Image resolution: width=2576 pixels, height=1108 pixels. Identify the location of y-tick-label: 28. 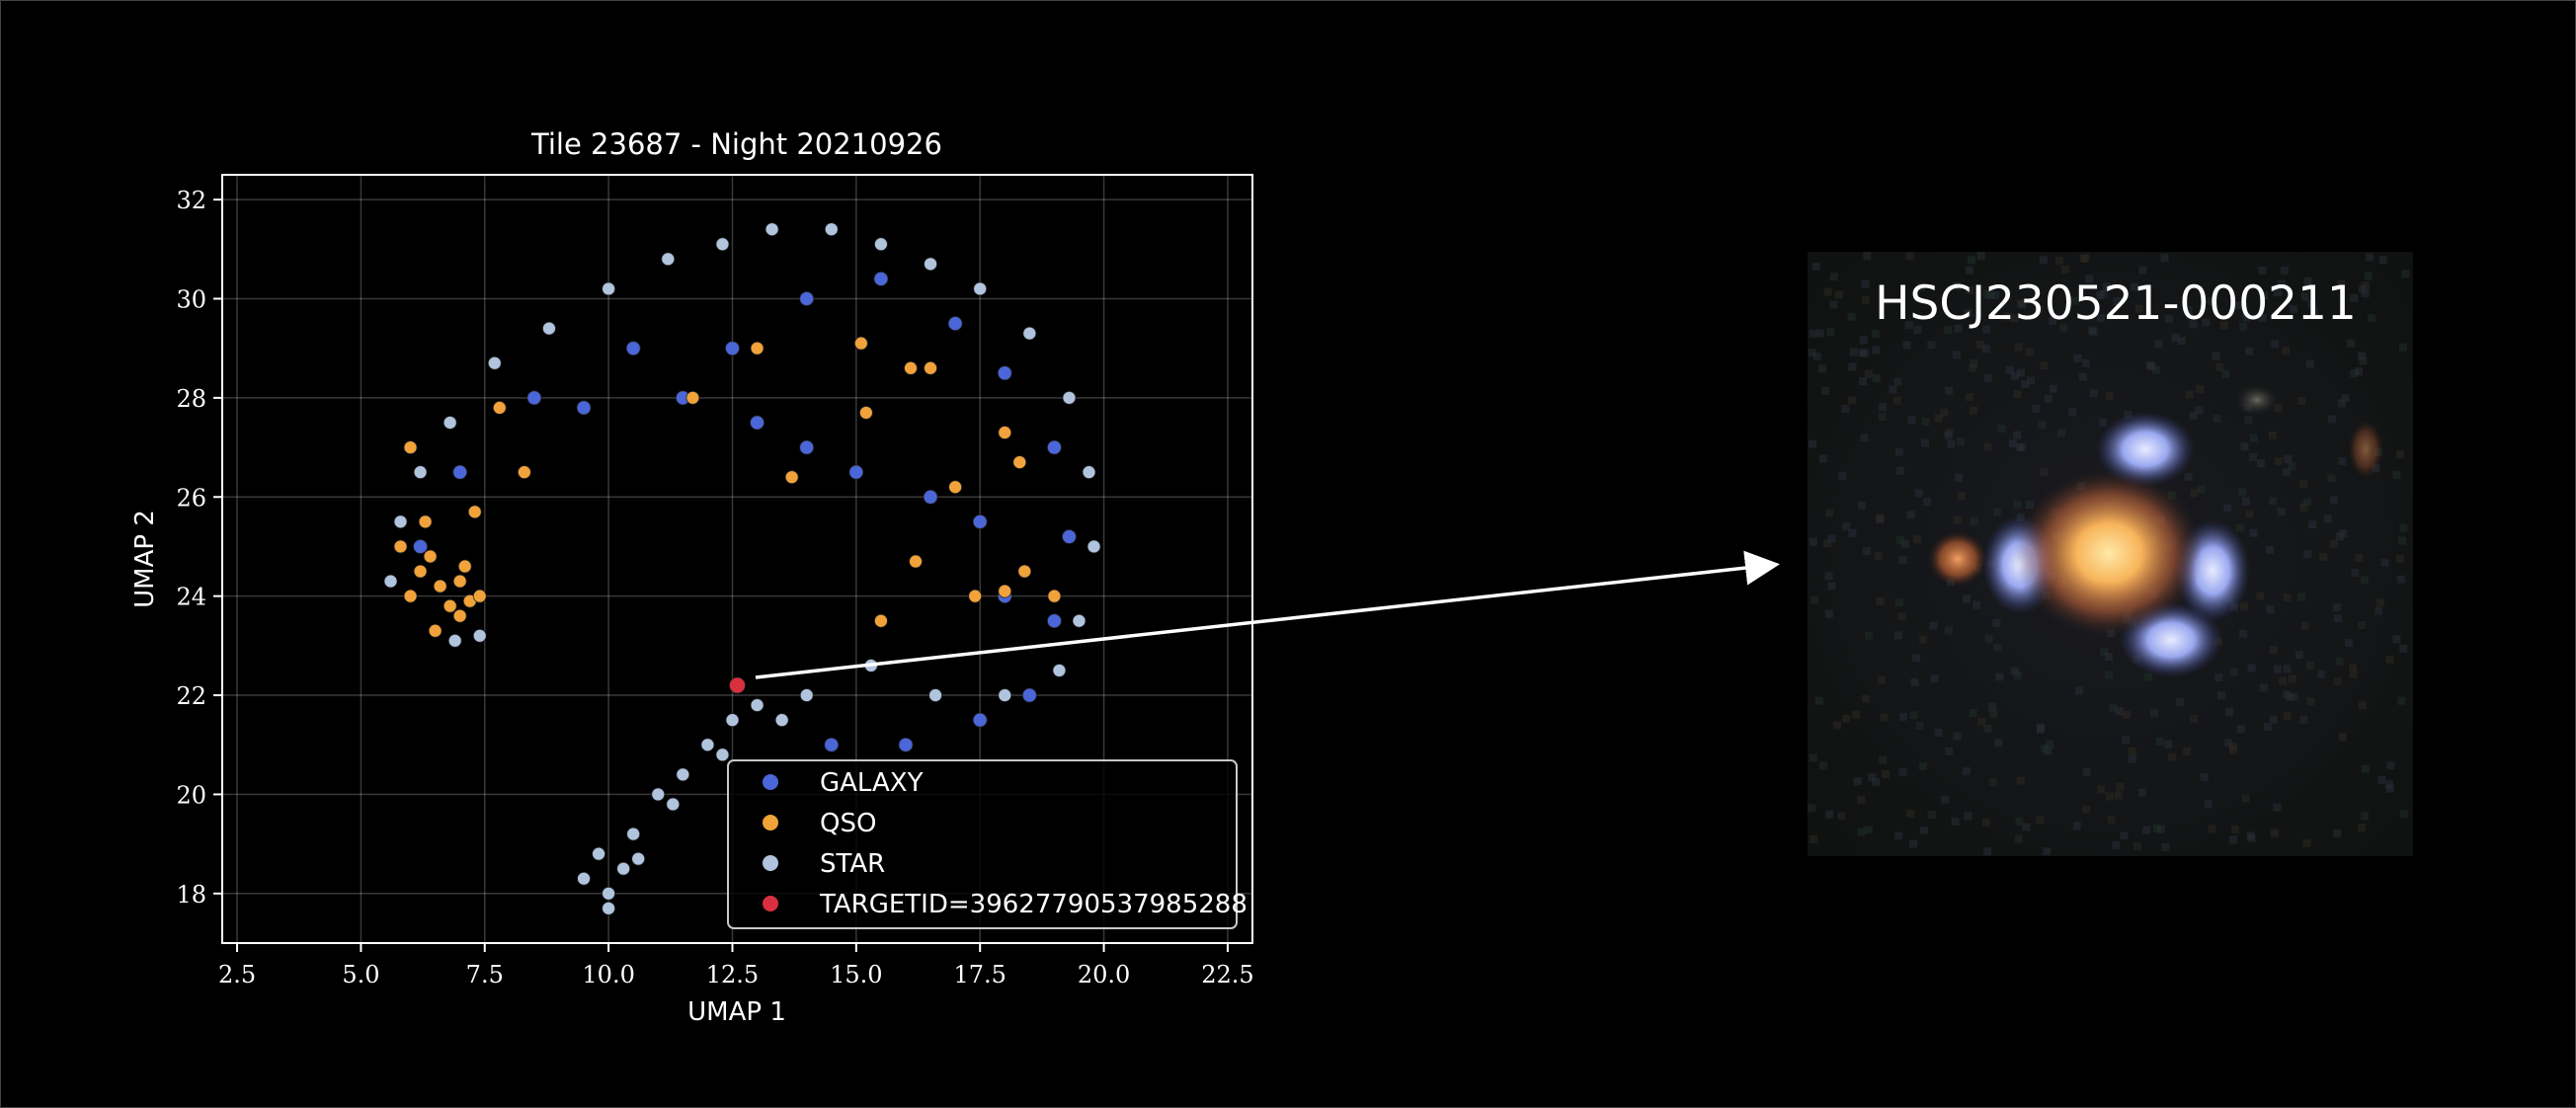
(191, 399).